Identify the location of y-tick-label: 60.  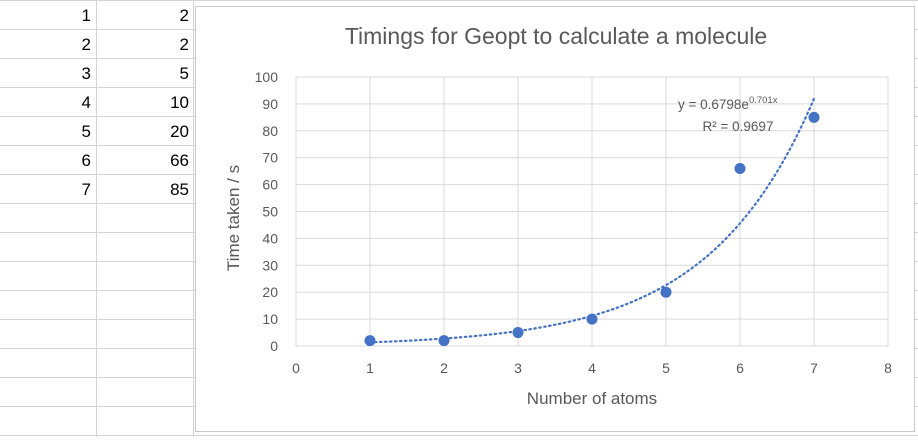
(270, 185).